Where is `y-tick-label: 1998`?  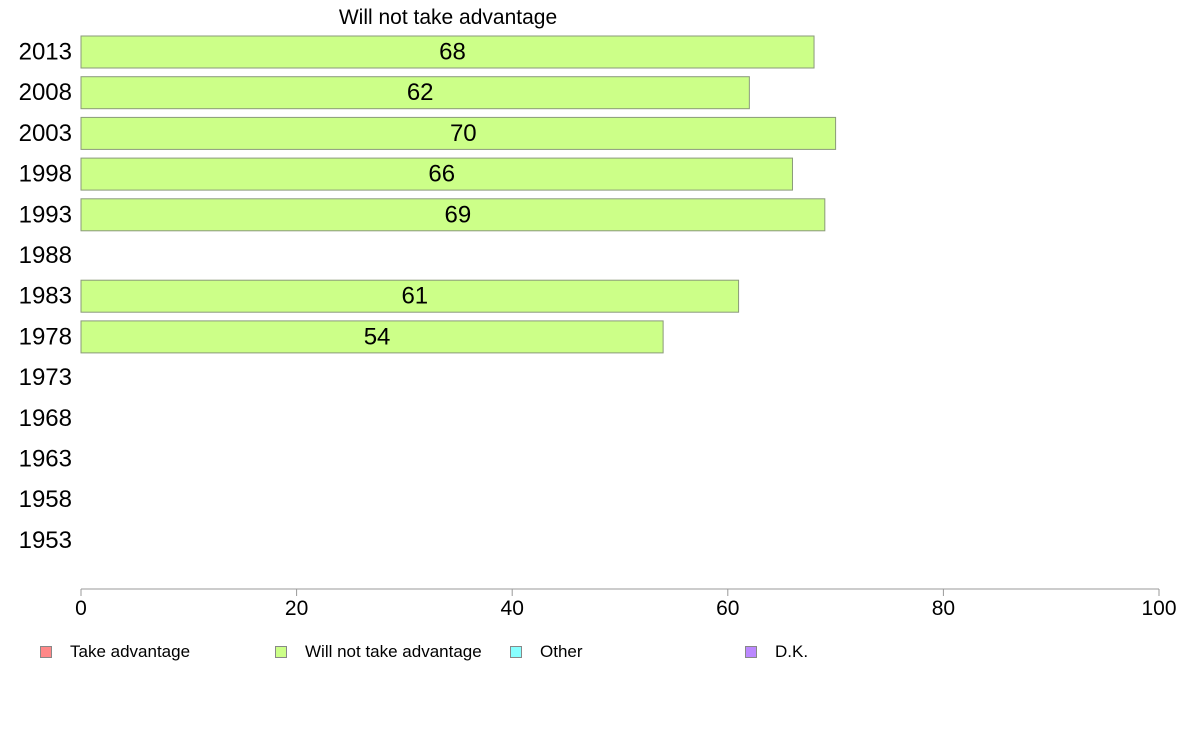
y-tick-label: 1998 is located at coordinates (45, 174).